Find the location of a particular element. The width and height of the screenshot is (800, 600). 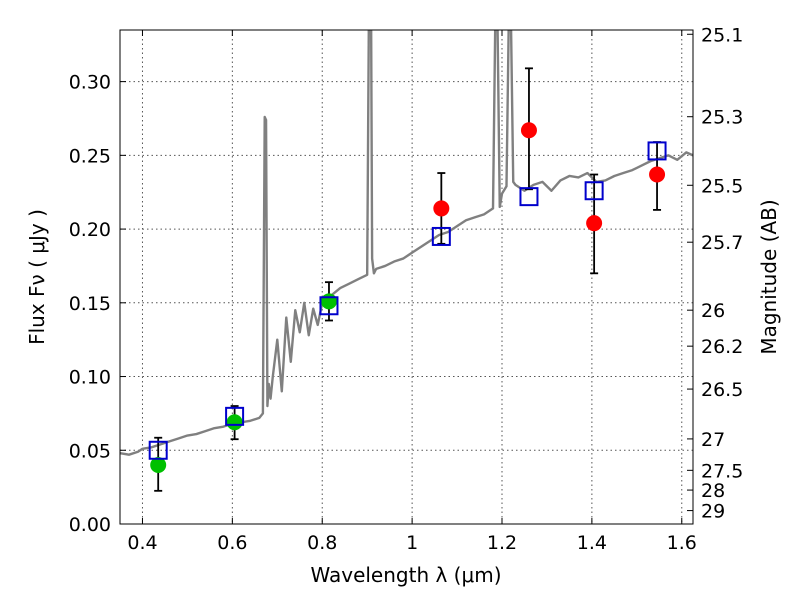

x-axis-label: Wavelength λ (μm) is located at coordinates (405, 575).